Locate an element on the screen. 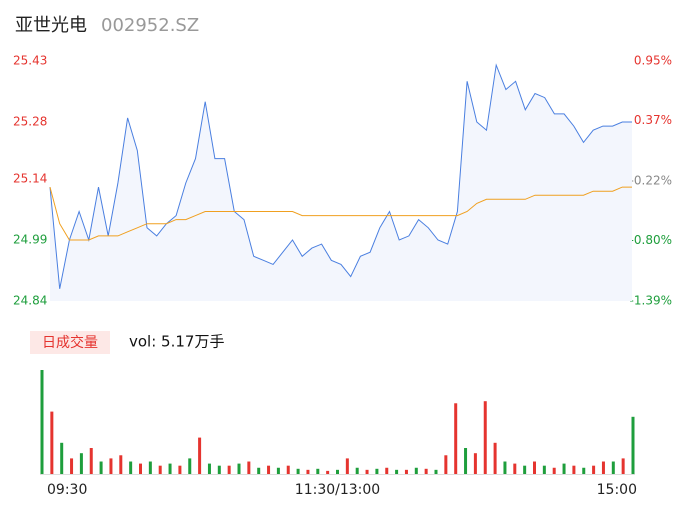 This screenshot has height=528, width=686. volume-summary: vol: 5.17万手 is located at coordinates (176, 342).